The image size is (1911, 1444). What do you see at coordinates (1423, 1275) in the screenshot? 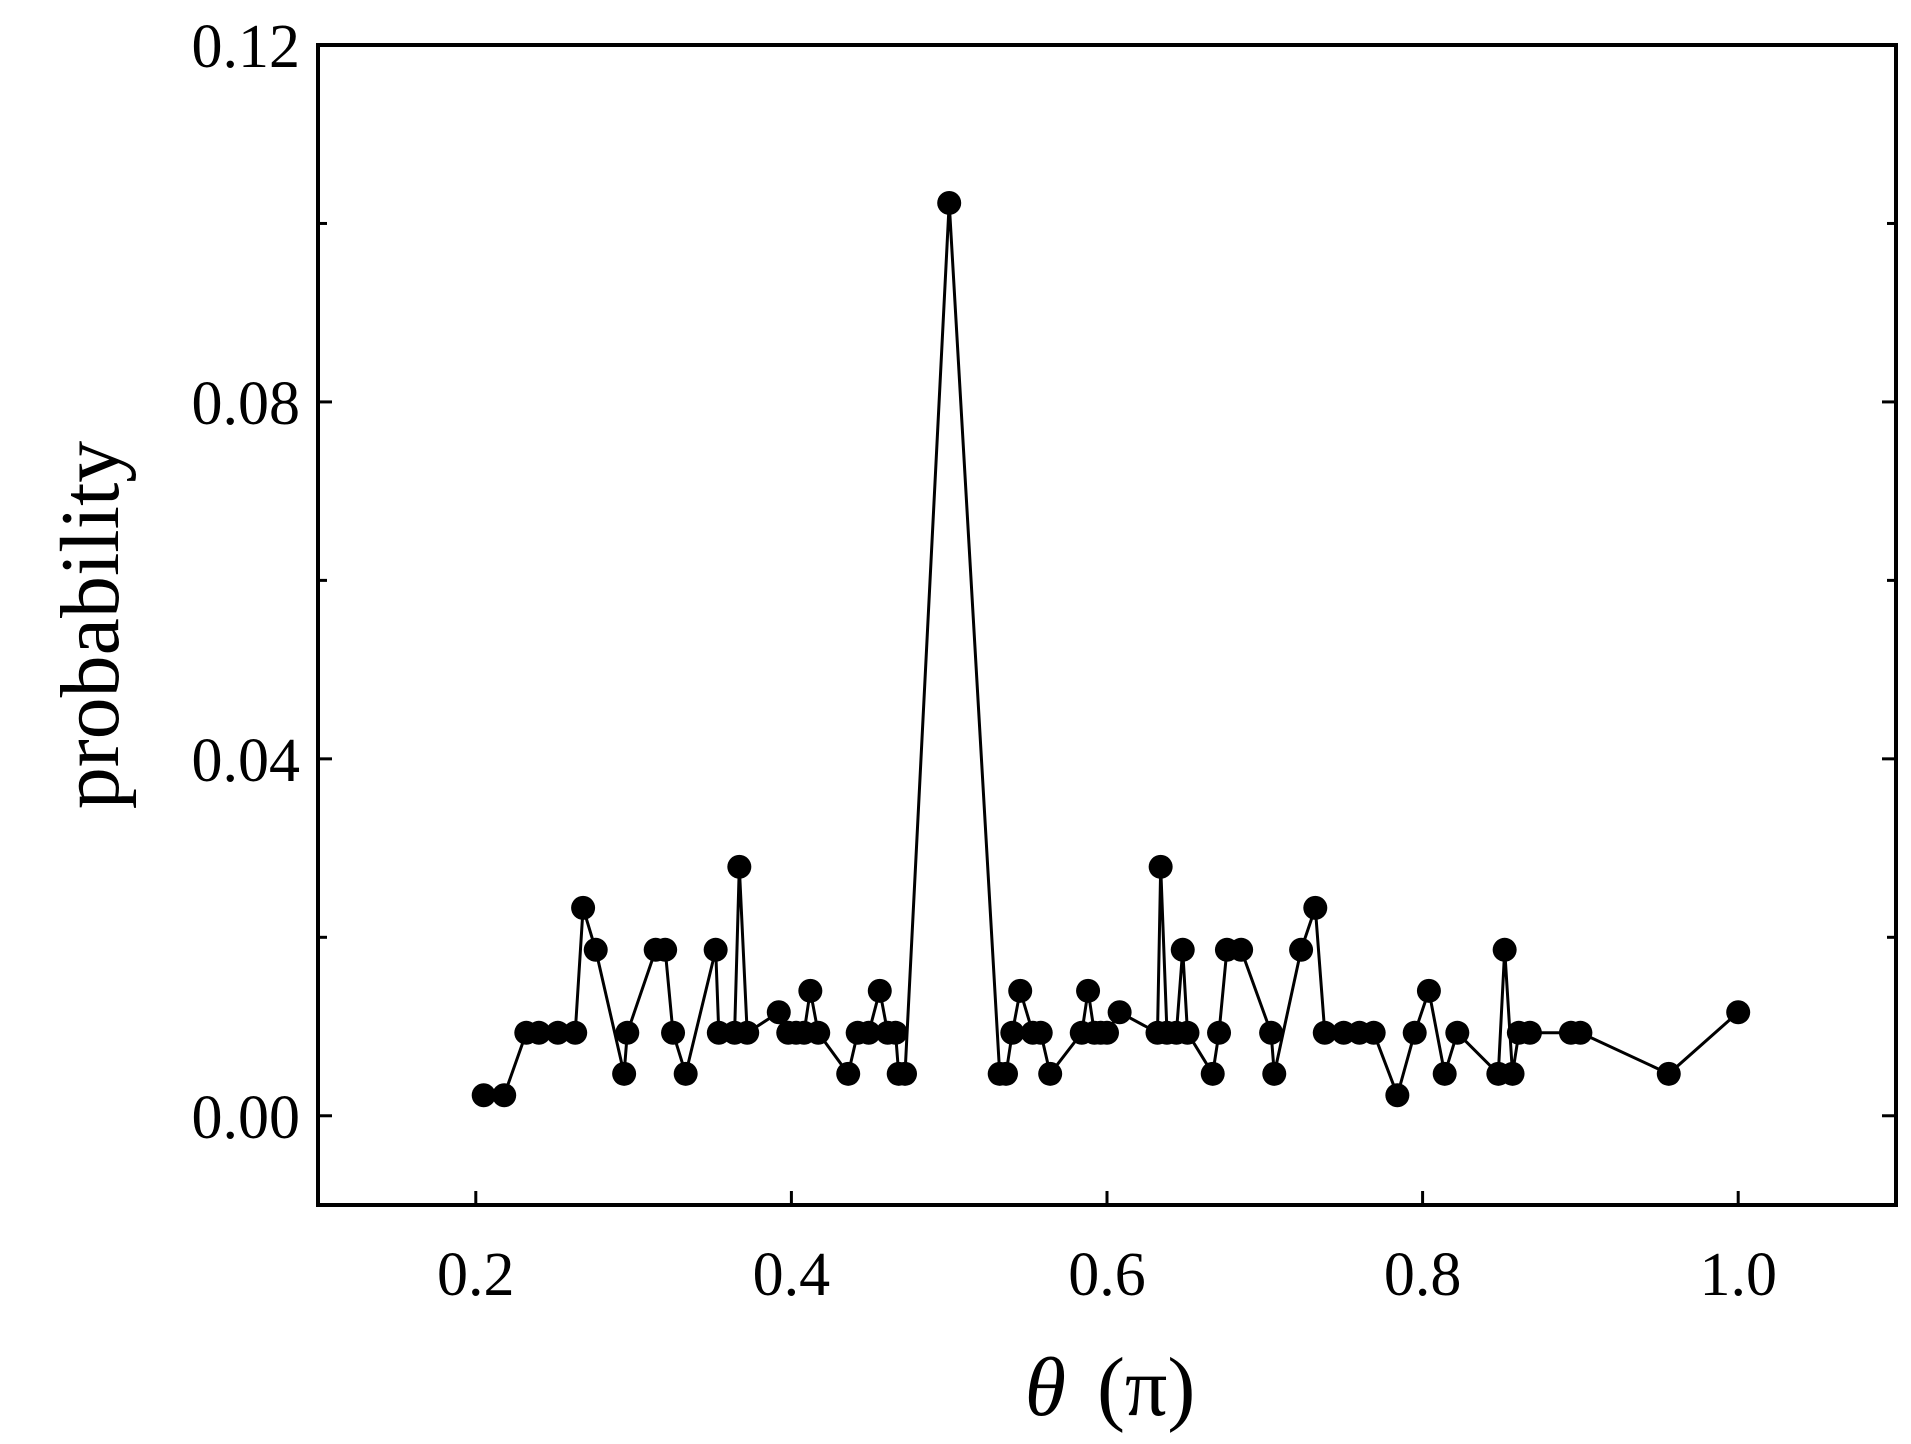
I see `x-tick-label: 0.8` at bounding box center [1423, 1275].